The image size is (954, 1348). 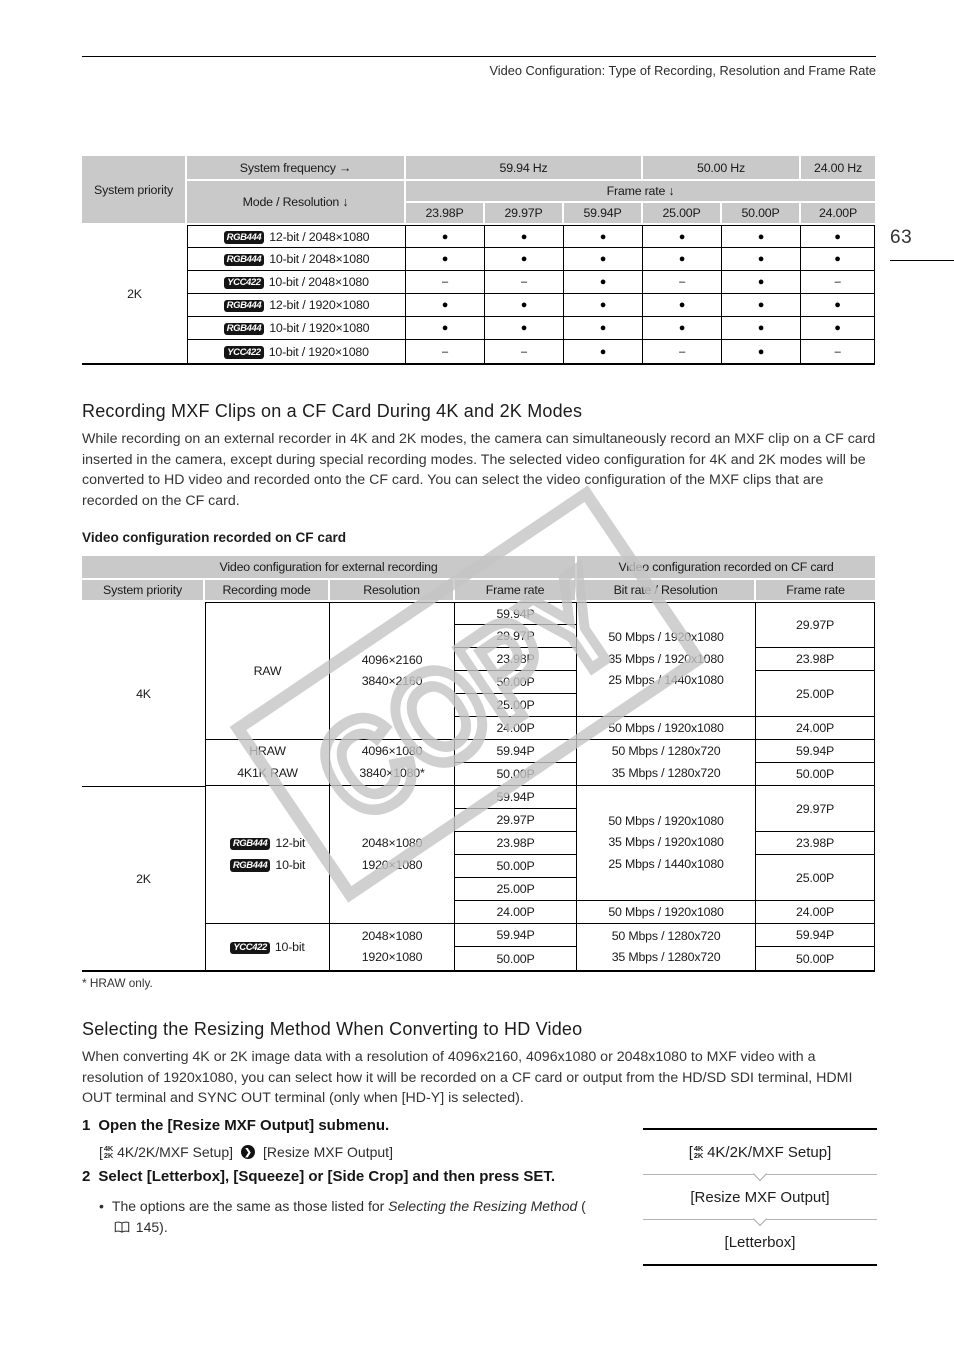 I want to click on mode-cell: YCC422 10-bit / 2048×1080, so click(x=296, y=282).